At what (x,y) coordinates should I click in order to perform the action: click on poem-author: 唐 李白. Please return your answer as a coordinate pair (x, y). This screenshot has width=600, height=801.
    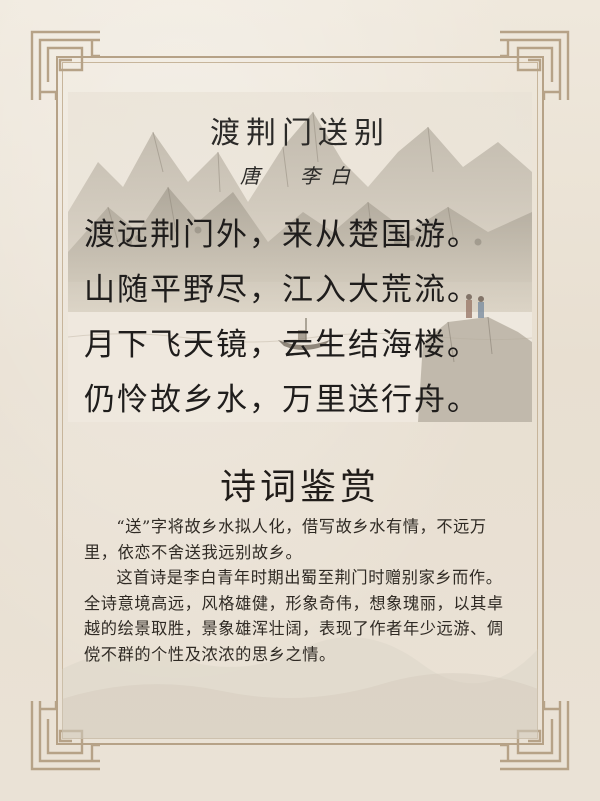
    Looking at the image, I should click on (300, 176).